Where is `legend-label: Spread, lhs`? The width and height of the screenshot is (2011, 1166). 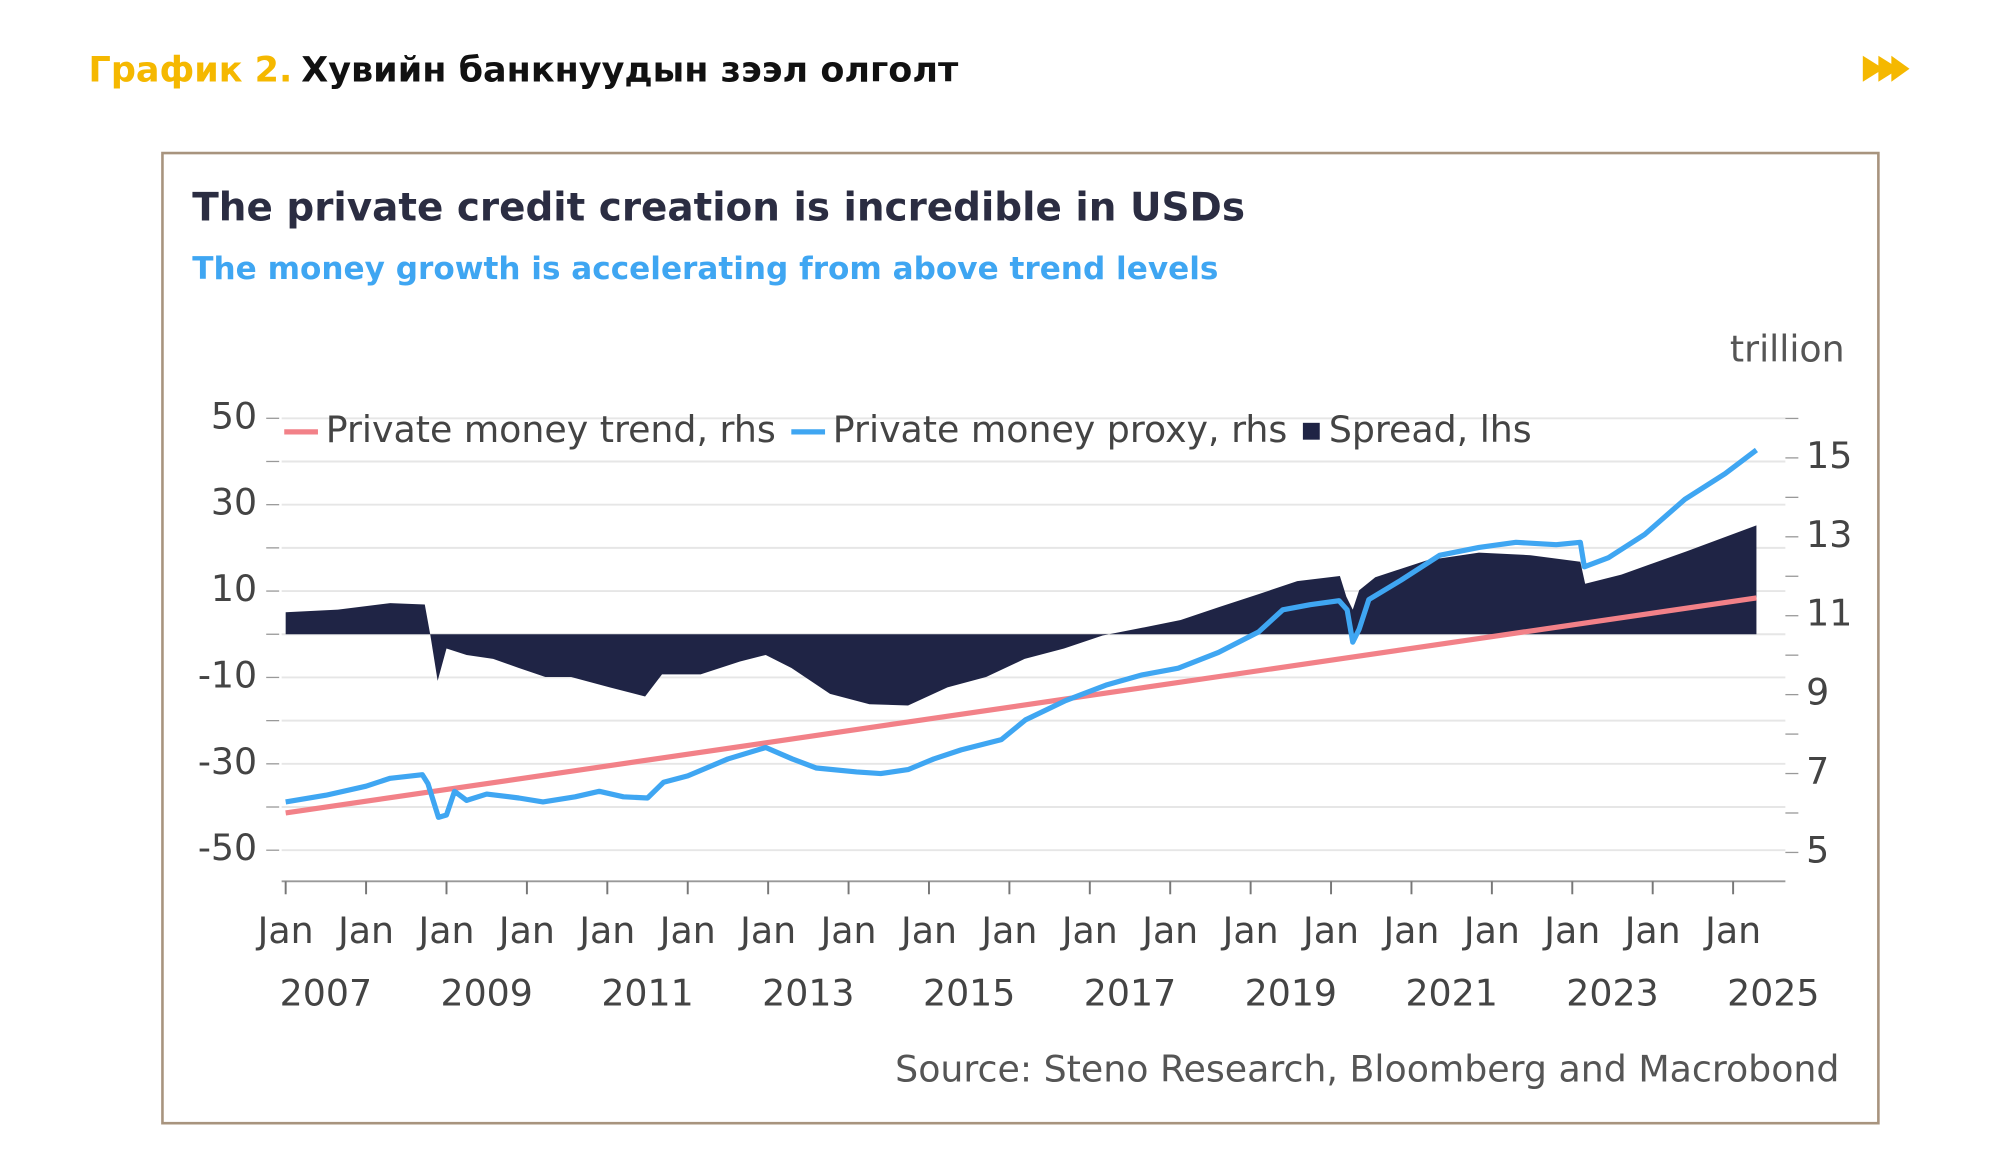
legend-label: Spread, lhs is located at coordinates (1430, 429).